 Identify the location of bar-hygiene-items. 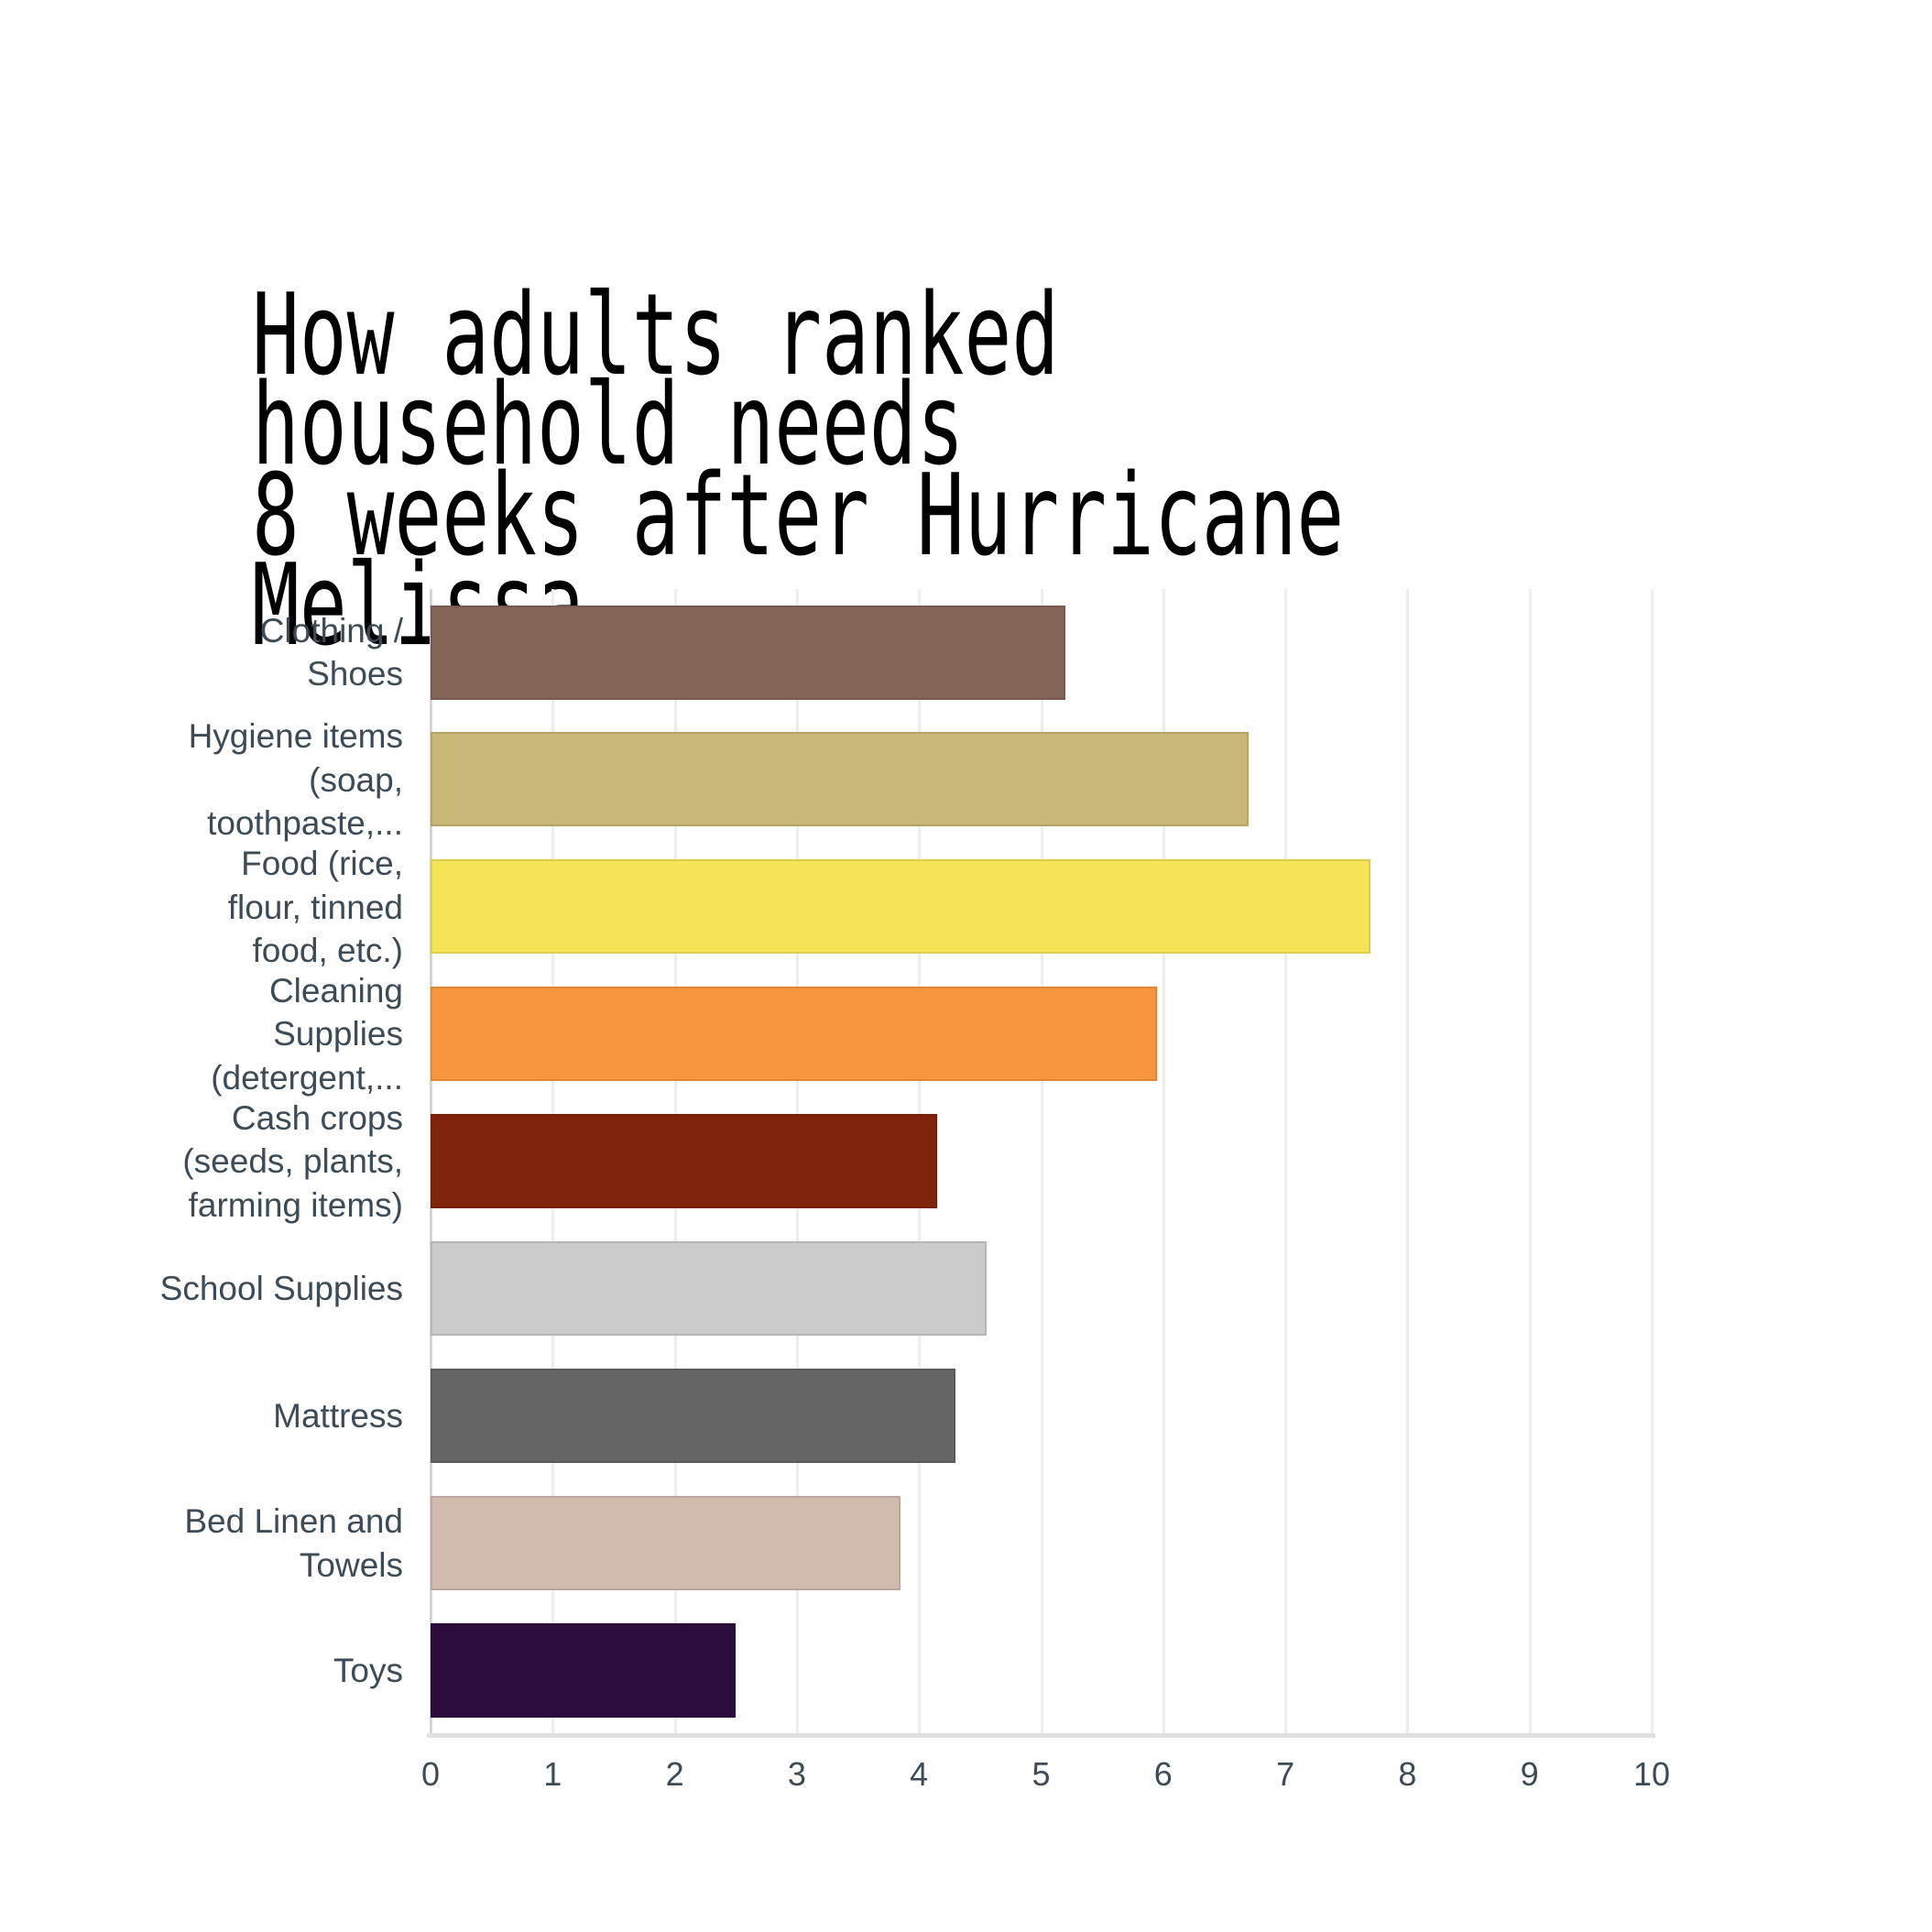
(841, 780).